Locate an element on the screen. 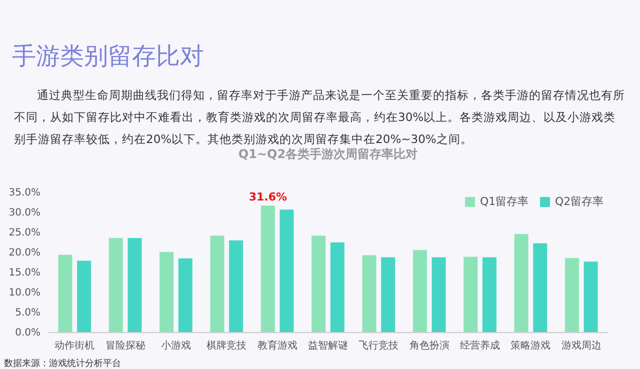  x-tick-label: 冒险探秘 is located at coordinates (125, 346).